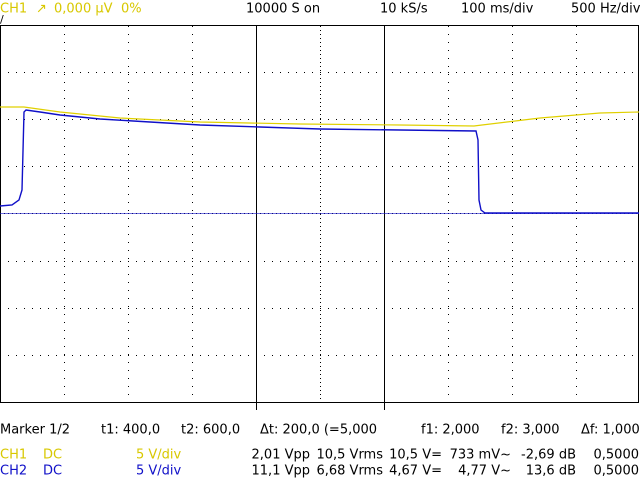 This screenshot has height=480, width=640. Describe the element at coordinates (2, 19) in the screenshot. I see `slope-mark: /` at that location.